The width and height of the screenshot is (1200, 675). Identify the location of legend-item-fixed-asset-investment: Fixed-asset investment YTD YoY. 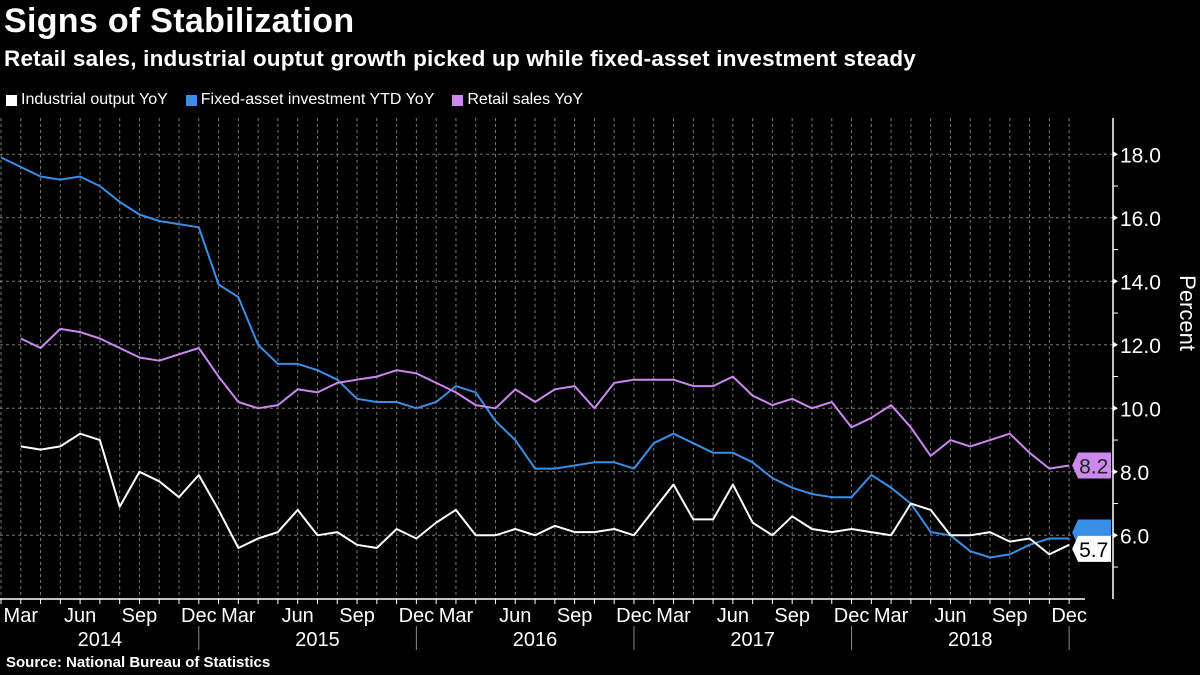
(310, 100).